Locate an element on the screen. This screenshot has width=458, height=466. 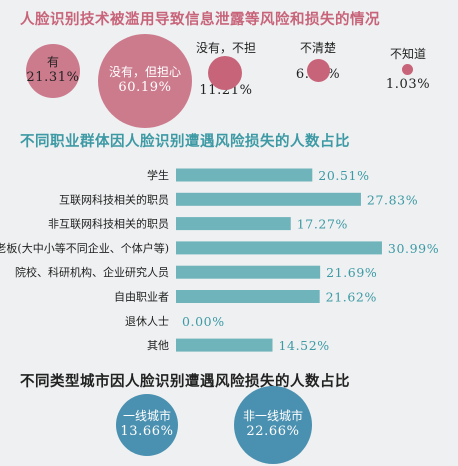
bubble-value: 1.03% is located at coordinates (408, 85).